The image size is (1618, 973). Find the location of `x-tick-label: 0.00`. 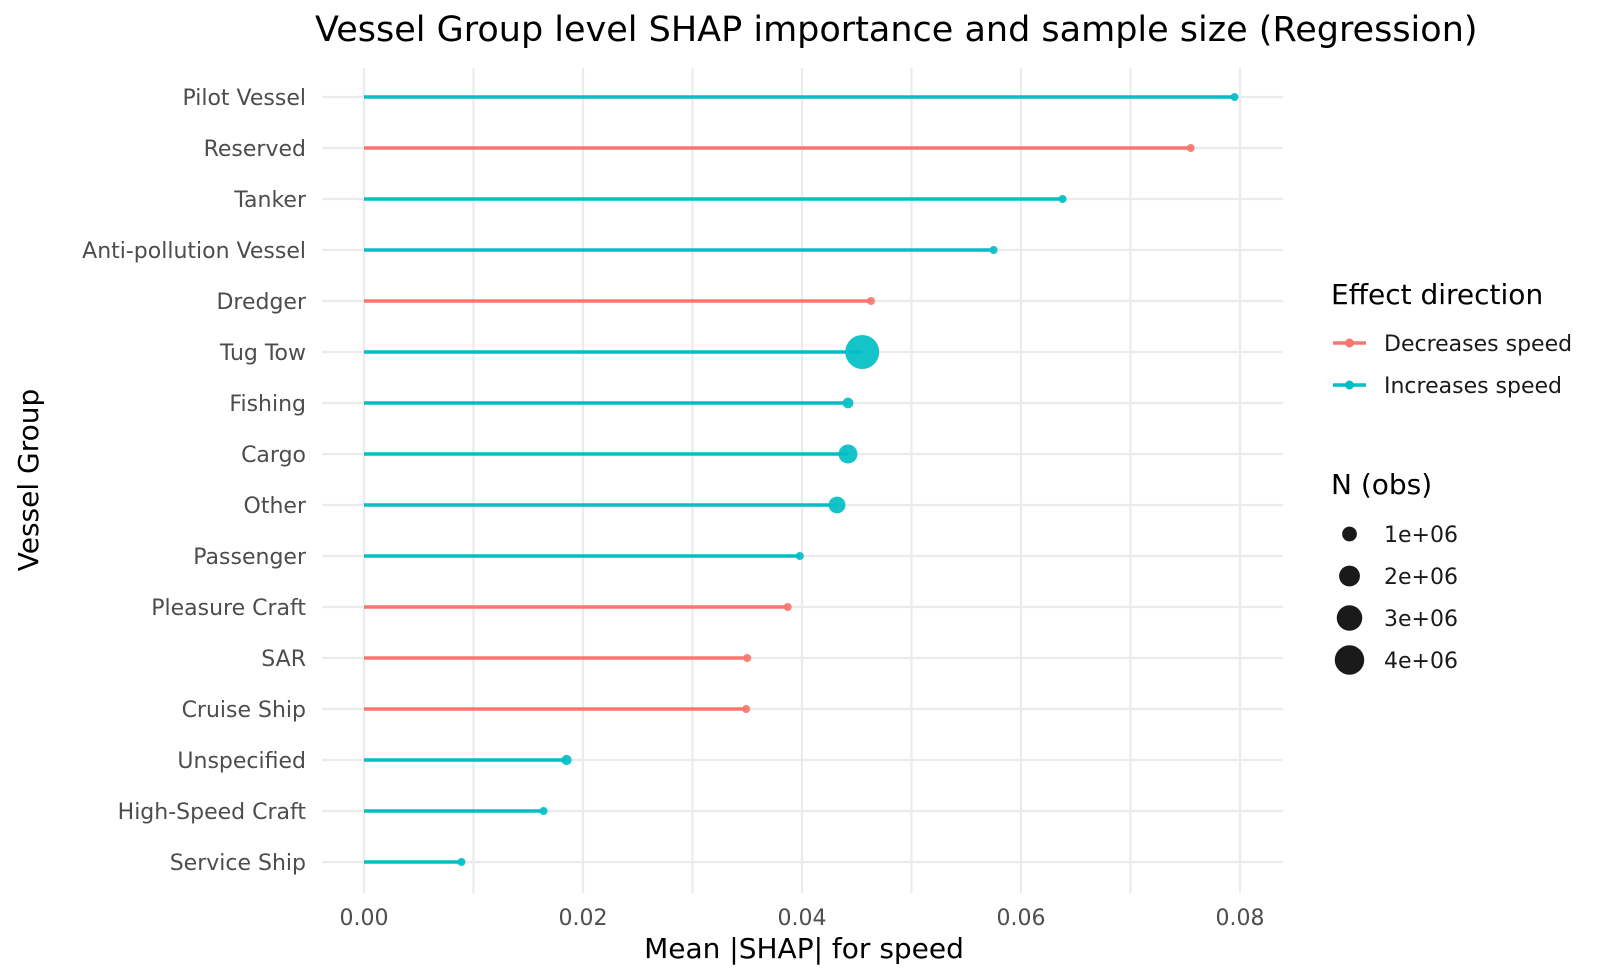

x-tick-label: 0.00 is located at coordinates (364, 918).